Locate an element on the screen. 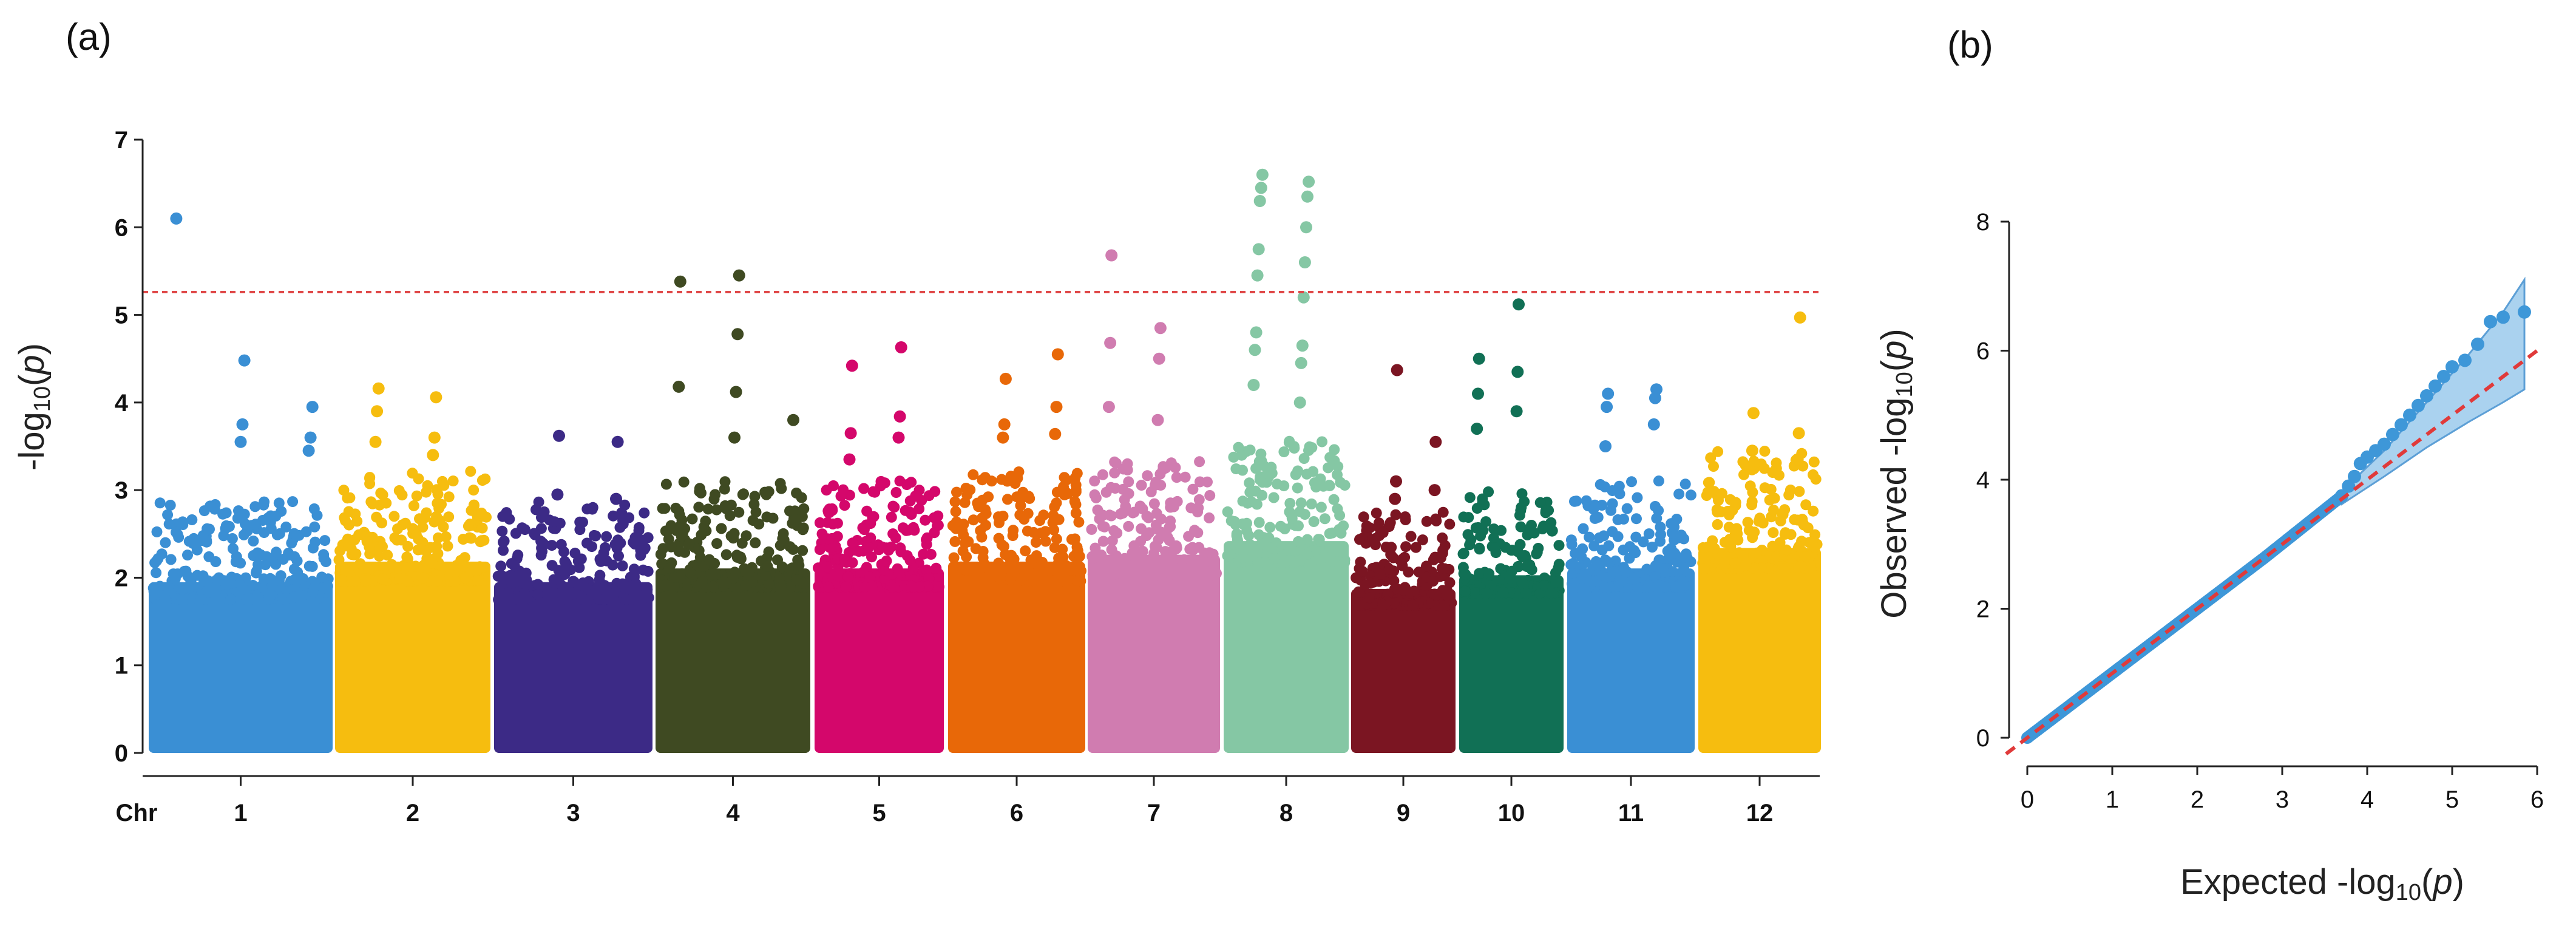 The image size is (2576, 926). chromosome-11-top-point is located at coordinates (1609, 393).